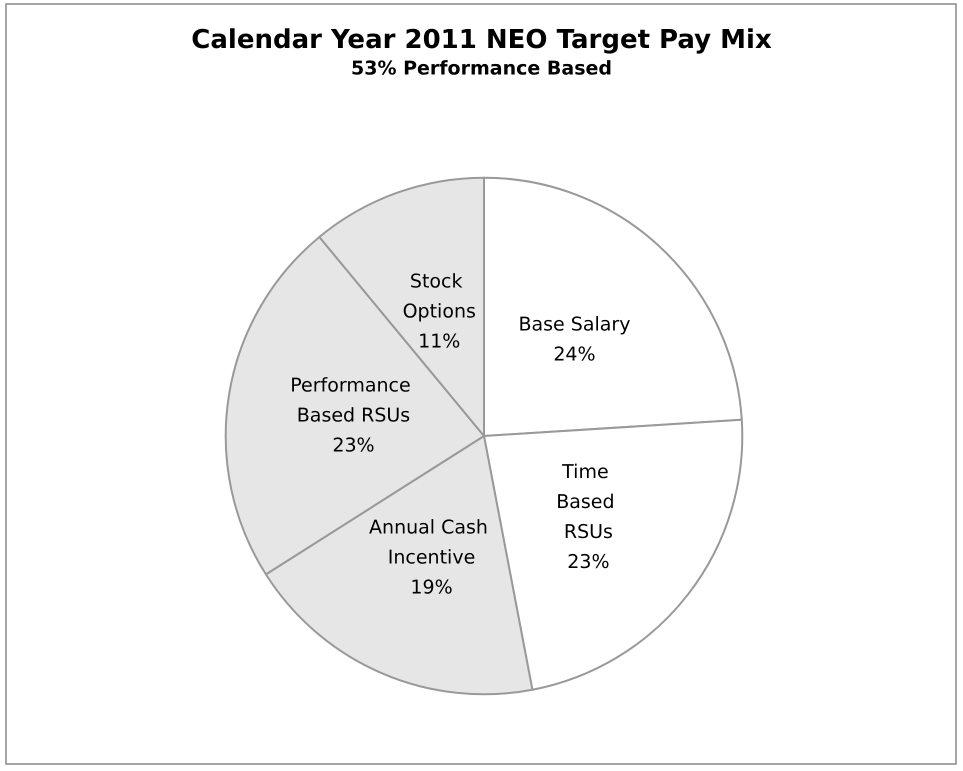 This screenshot has width=963, height=771. I want to click on data-label: 24%, so click(574, 355).